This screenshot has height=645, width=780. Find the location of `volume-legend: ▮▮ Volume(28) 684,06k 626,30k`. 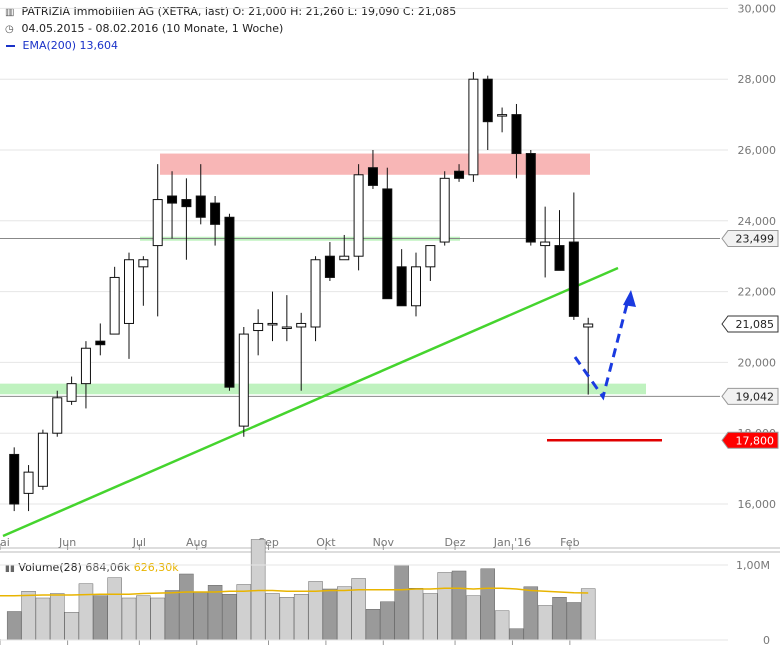

volume-legend: ▮▮ Volume(28) 684,06k 626,30k is located at coordinates (92, 567).